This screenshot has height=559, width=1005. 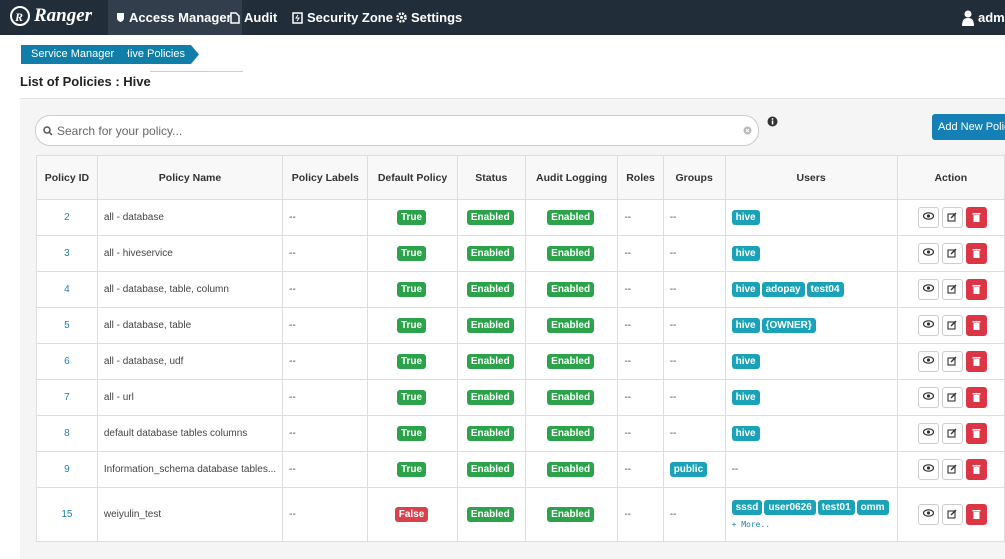 I want to click on policy-id: 6, so click(x=67, y=361).